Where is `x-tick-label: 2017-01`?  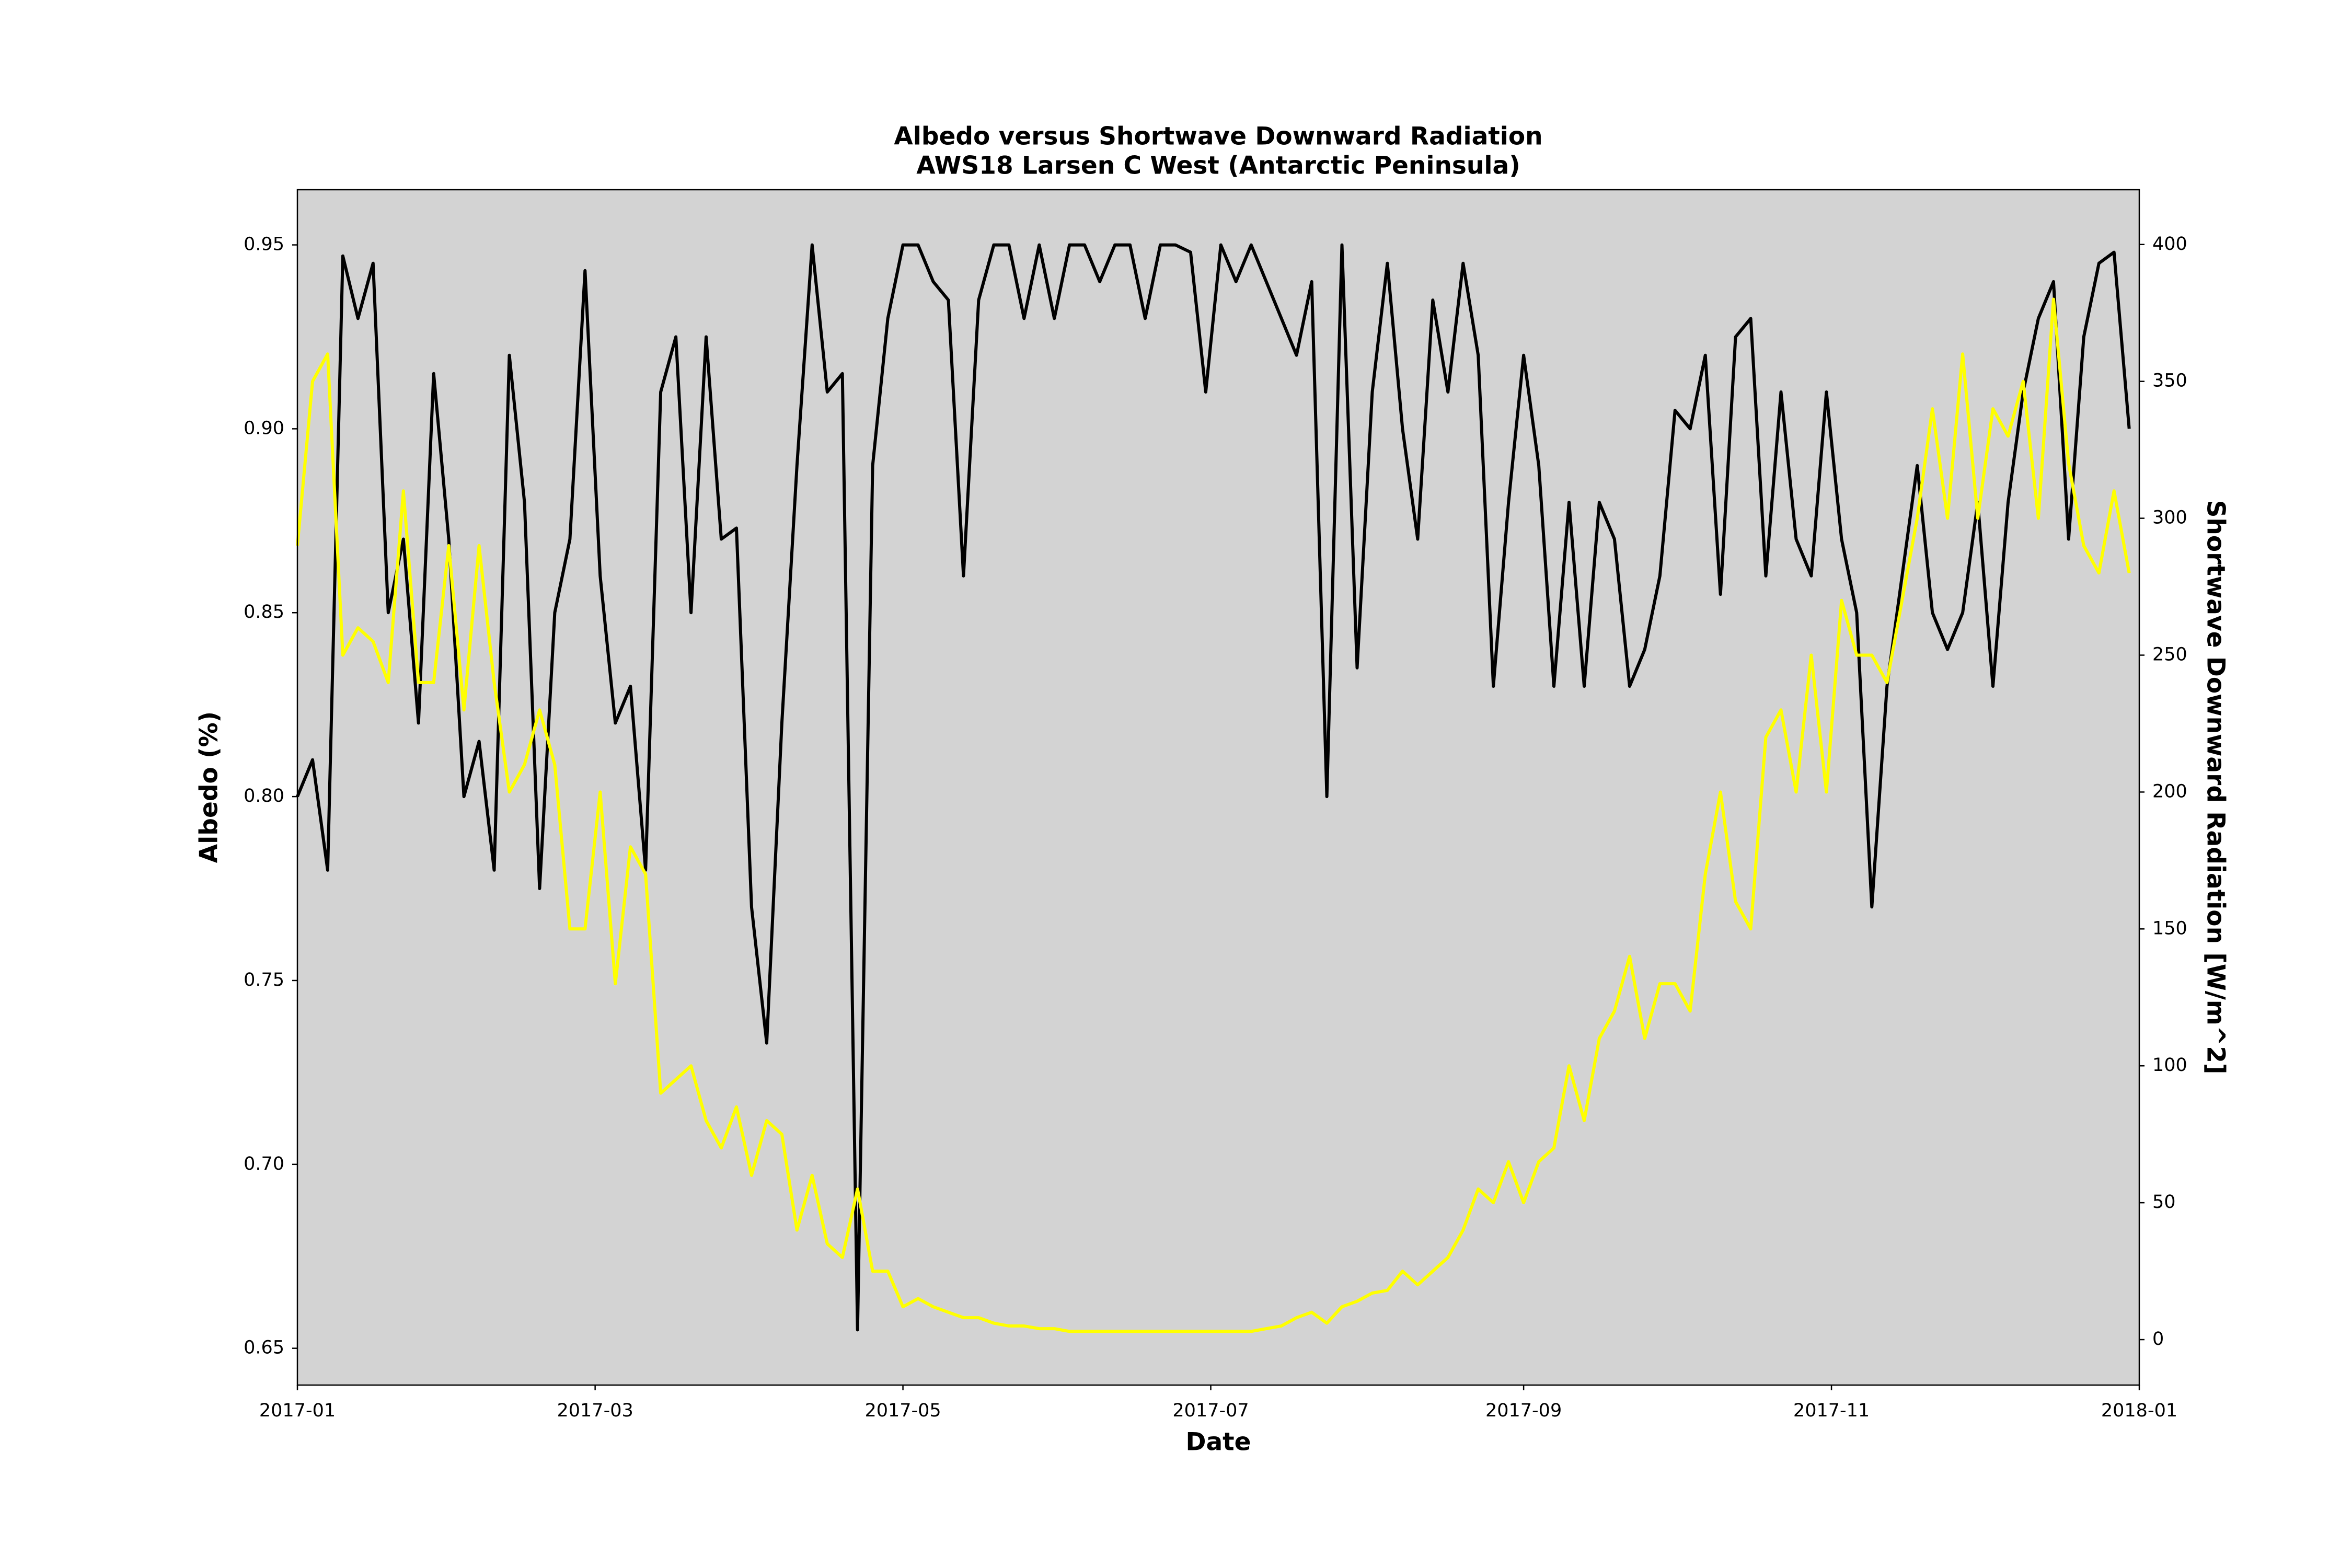 x-tick-label: 2017-01 is located at coordinates (297, 1410).